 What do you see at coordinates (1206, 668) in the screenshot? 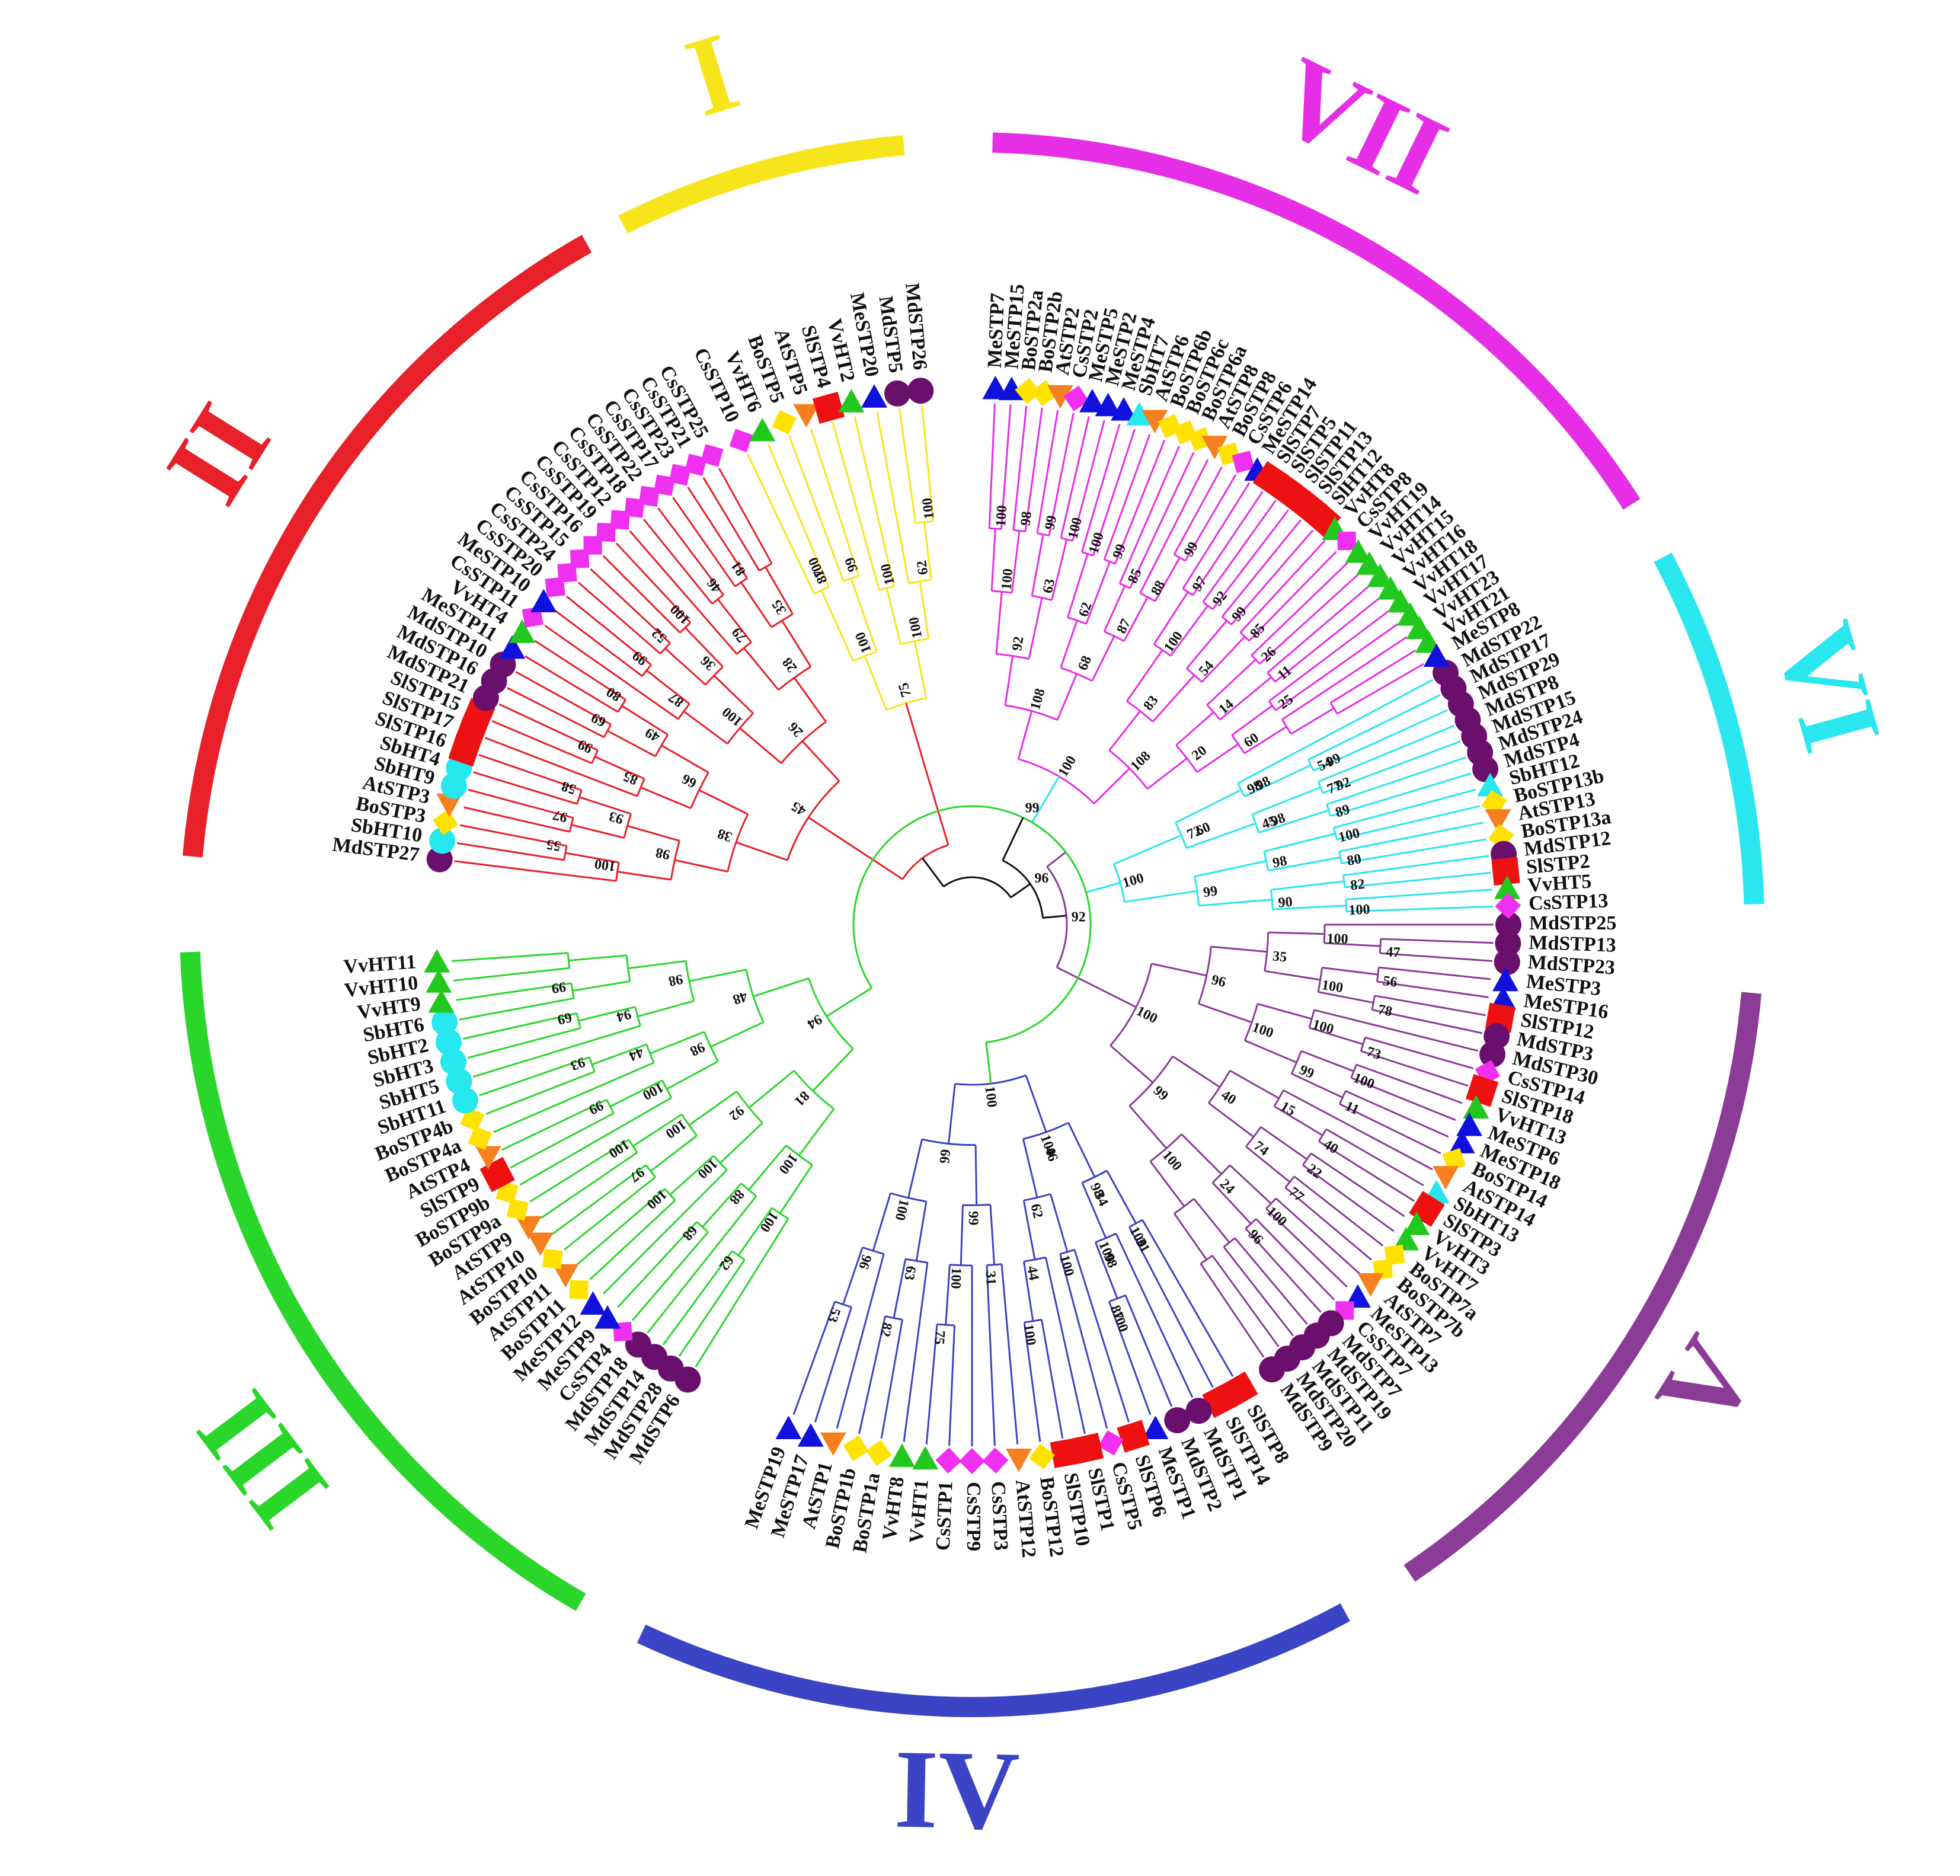
I see `bootstrap-value: 54` at bounding box center [1206, 668].